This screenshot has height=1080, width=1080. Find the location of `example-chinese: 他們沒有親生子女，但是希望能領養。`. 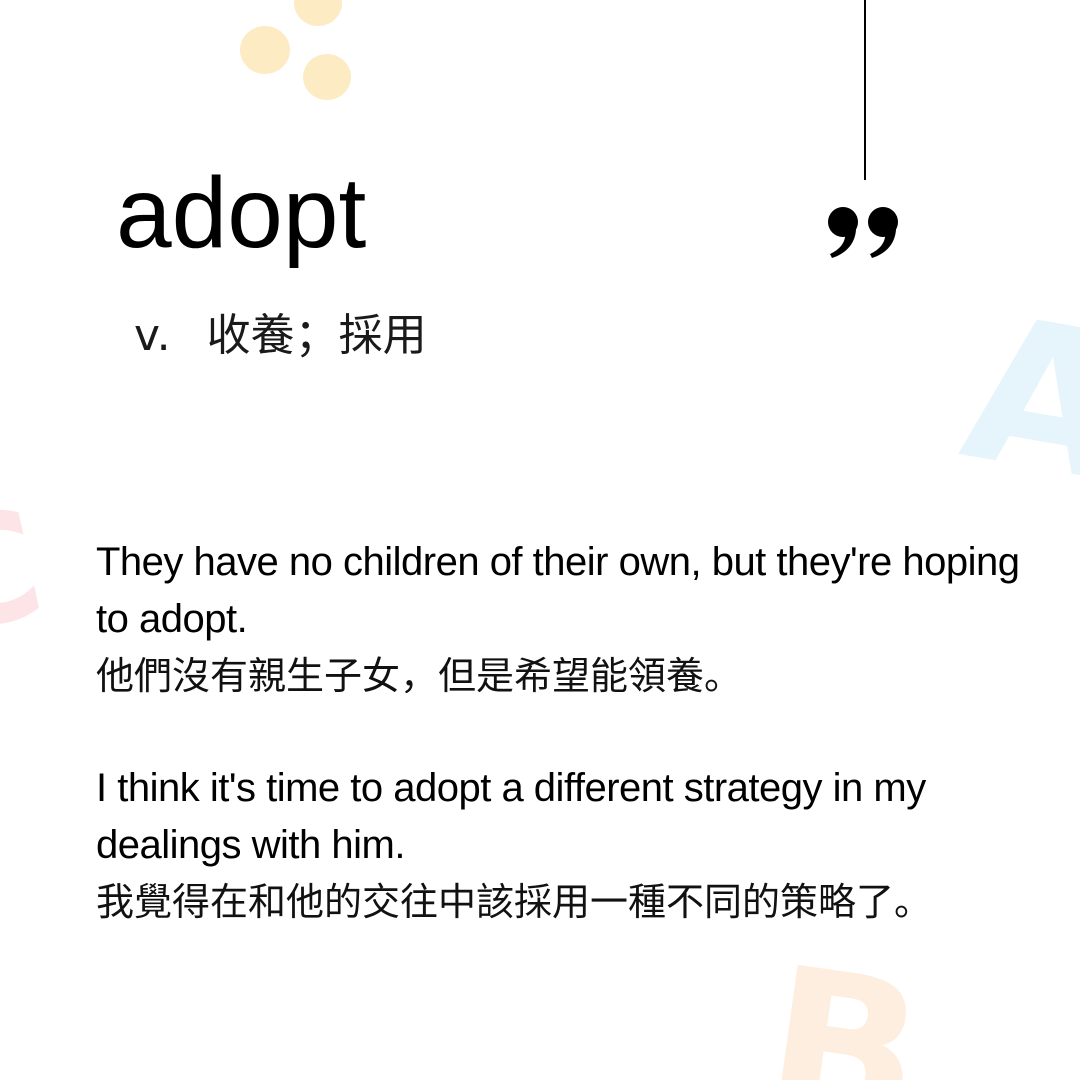

example-chinese: 他們沒有親生子女，但是希望能領養。 is located at coordinates (419, 676).